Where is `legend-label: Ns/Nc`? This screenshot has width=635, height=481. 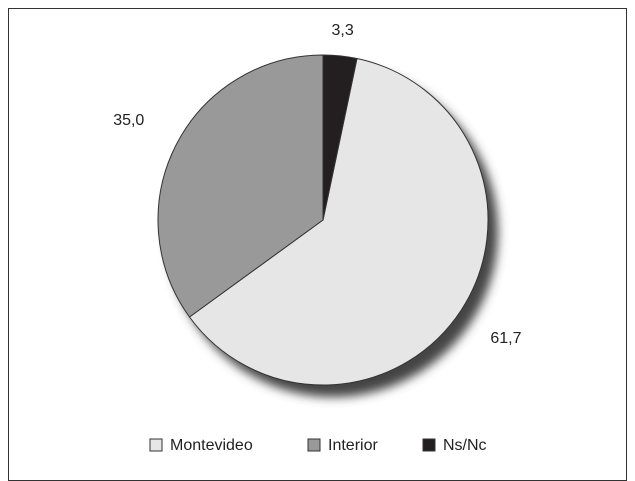
legend-label: Ns/Nc is located at coordinates (465, 445).